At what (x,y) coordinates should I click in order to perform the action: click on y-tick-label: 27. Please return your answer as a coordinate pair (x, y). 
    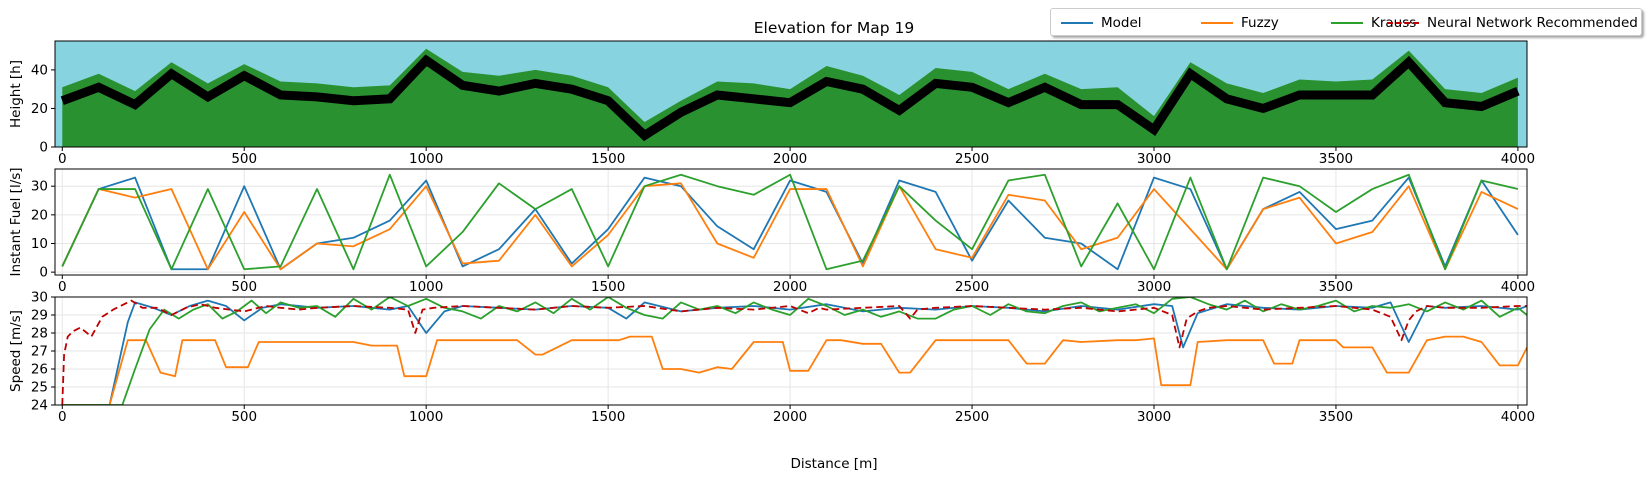
    Looking at the image, I should click on (39, 352).